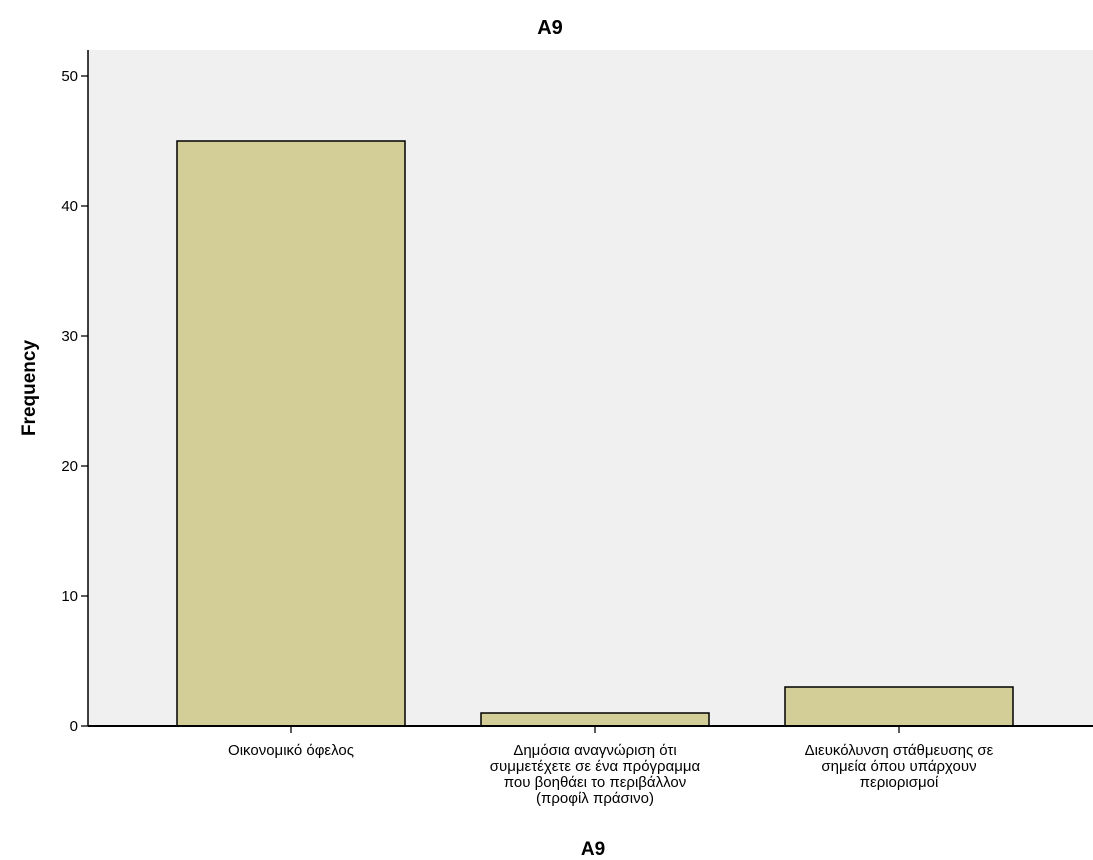 This screenshot has height=860, width=1093. I want to click on y-axis-title: Frequency, so click(29, 388).